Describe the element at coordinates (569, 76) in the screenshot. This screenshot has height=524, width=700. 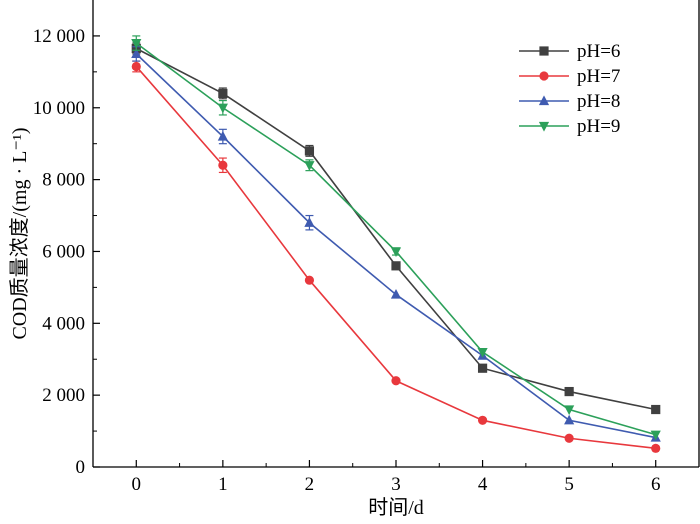
I see `legend-item: pH=7` at that location.